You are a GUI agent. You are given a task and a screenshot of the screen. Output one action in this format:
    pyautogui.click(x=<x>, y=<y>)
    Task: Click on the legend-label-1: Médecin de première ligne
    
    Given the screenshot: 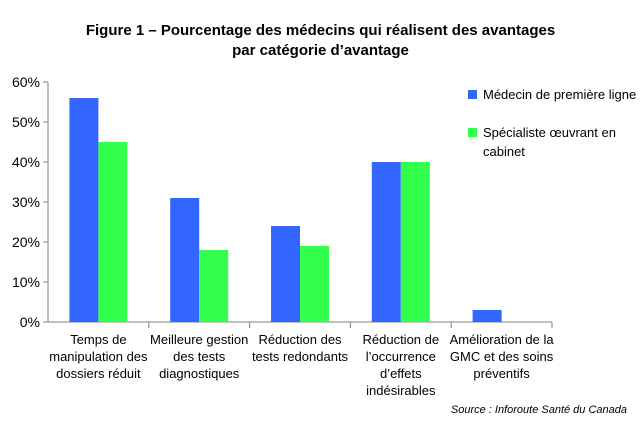 What is the action you would take?
    pyautogui.click(x=559, y=94)
    